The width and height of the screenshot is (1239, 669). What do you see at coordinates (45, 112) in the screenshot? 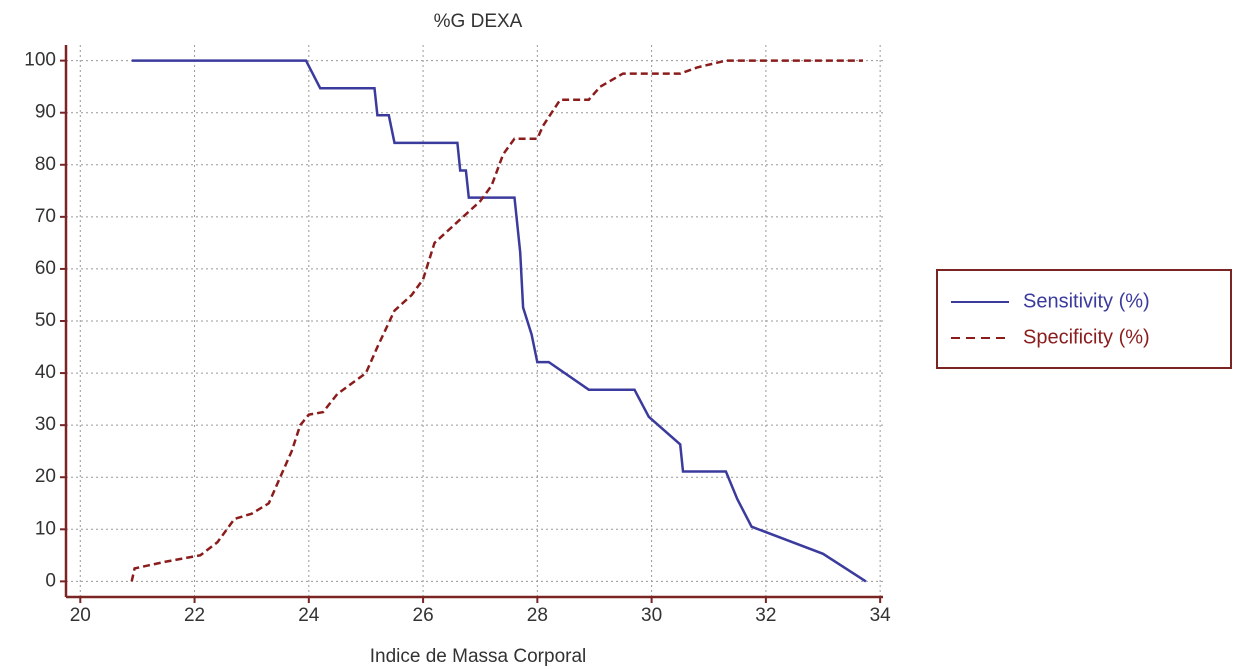
I see `y-tick-label: 90` at bounding box center [45, 112].